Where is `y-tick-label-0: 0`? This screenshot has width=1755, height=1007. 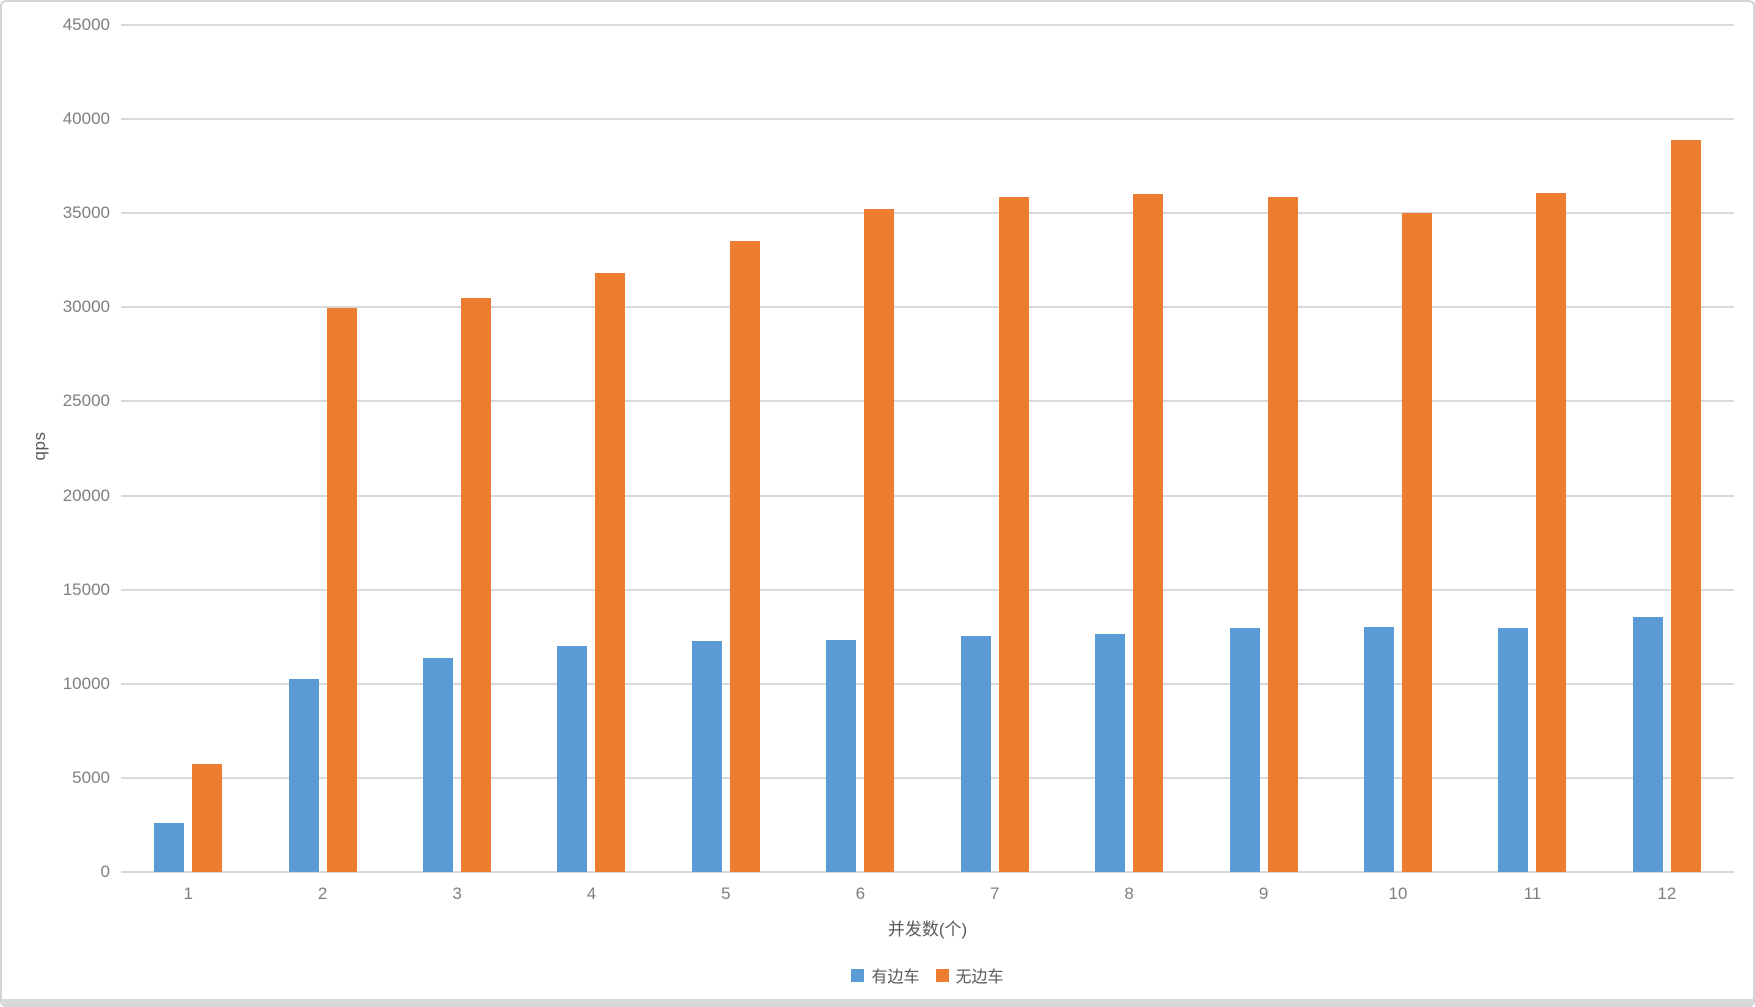 y-tick-label-0: 0 is located at coordinates (105, 871).